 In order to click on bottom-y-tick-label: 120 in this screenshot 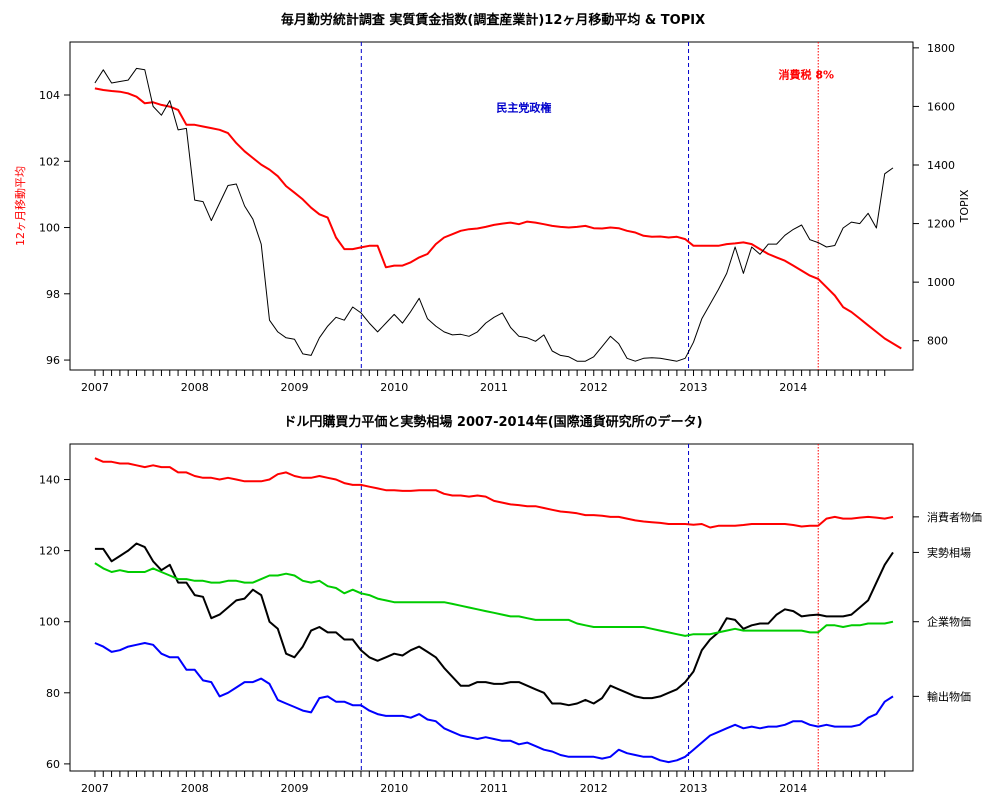, I will do `click(49, 551)`.